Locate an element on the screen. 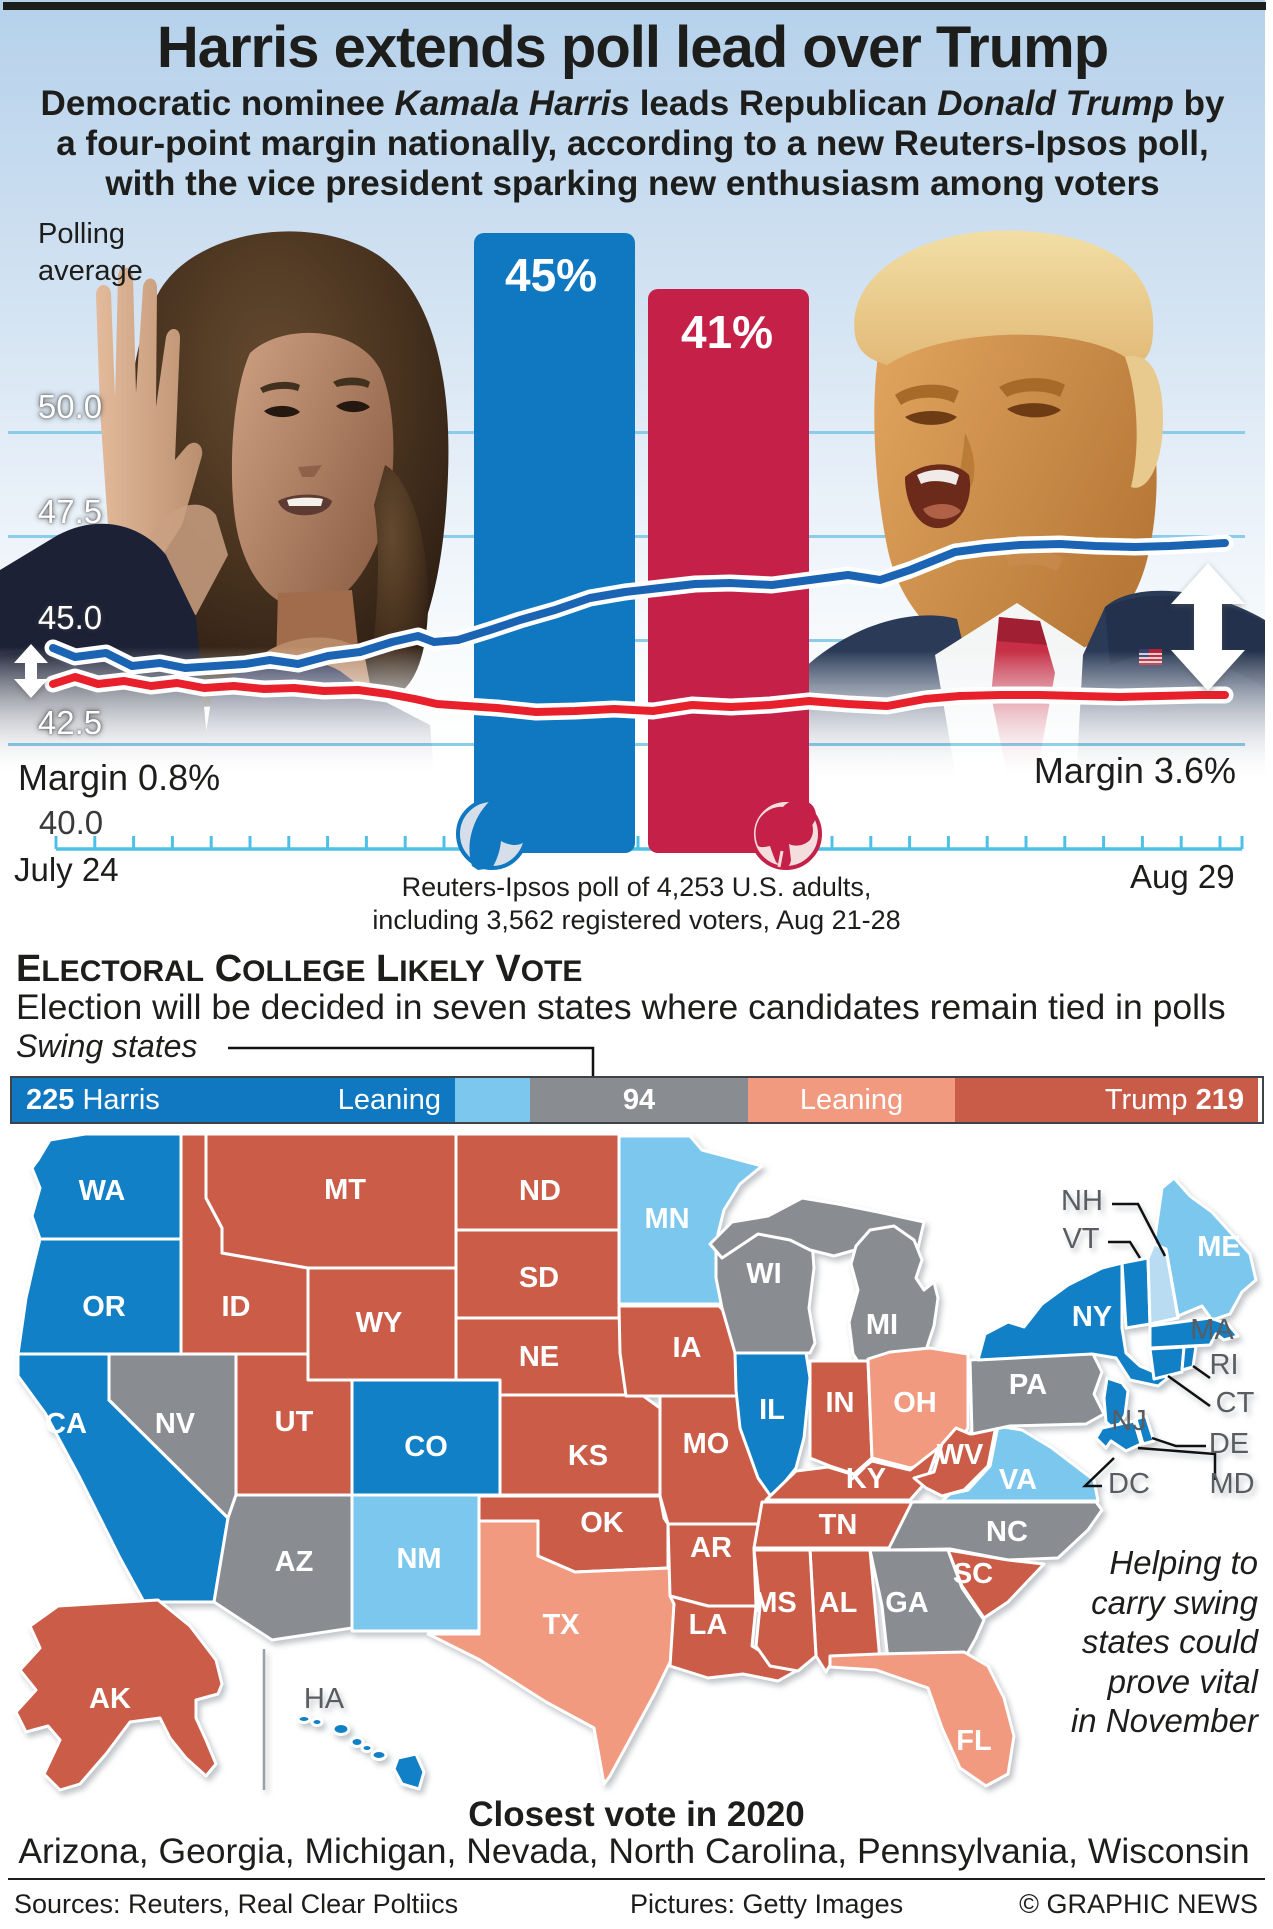 This screenshot has height=1929, width=1273. svg-text: NH is located at coordinates (1082, 1201).